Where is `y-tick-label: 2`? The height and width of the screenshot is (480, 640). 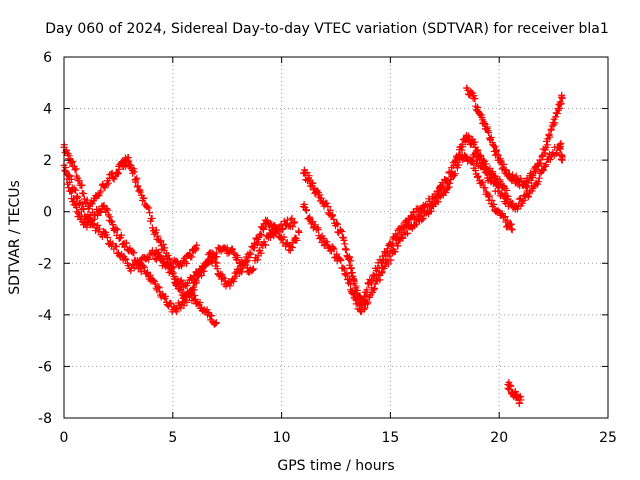 y-tick-label: 2 is located at coordinates (47, 161).